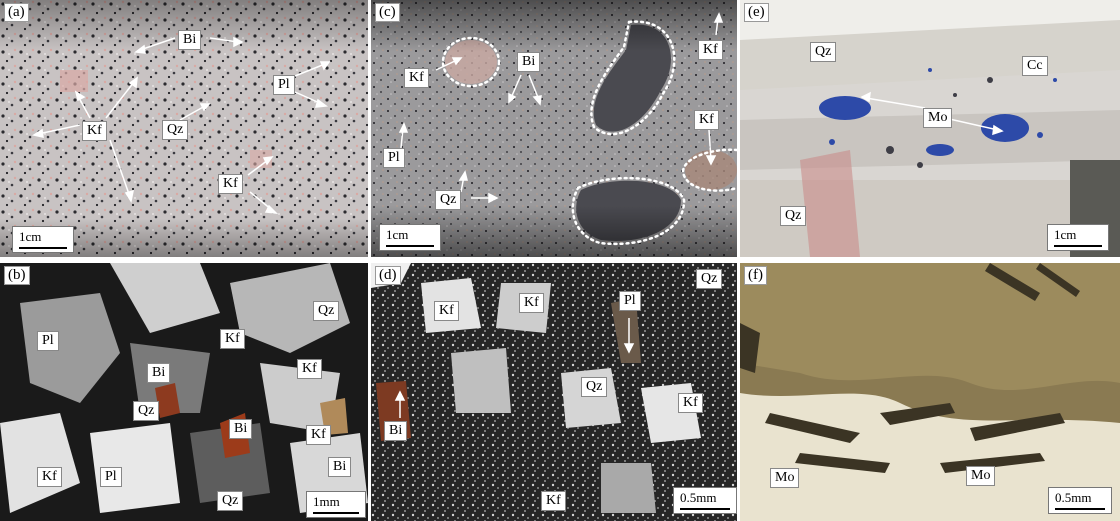 The width and height of the screenshot is (1120, 521). I want to click on scale-bar: 1mm, so click(336, 504).